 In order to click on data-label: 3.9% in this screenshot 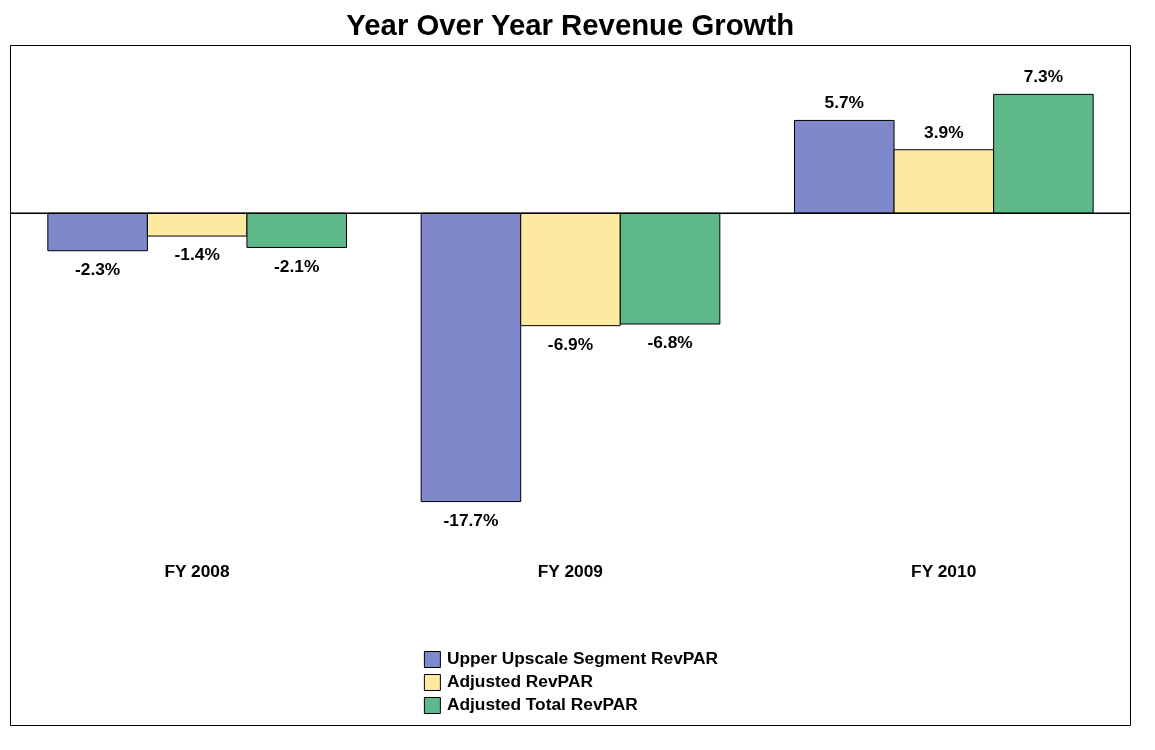, I will do `click(944, 131)`.